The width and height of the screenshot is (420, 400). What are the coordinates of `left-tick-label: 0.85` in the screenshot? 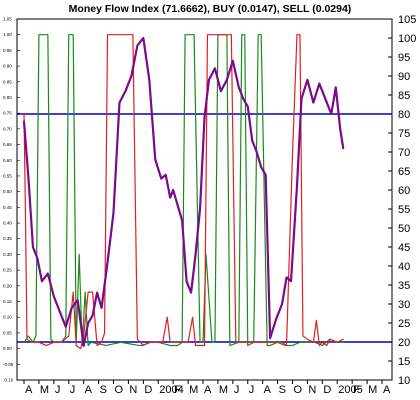 It's located at (7, 81).